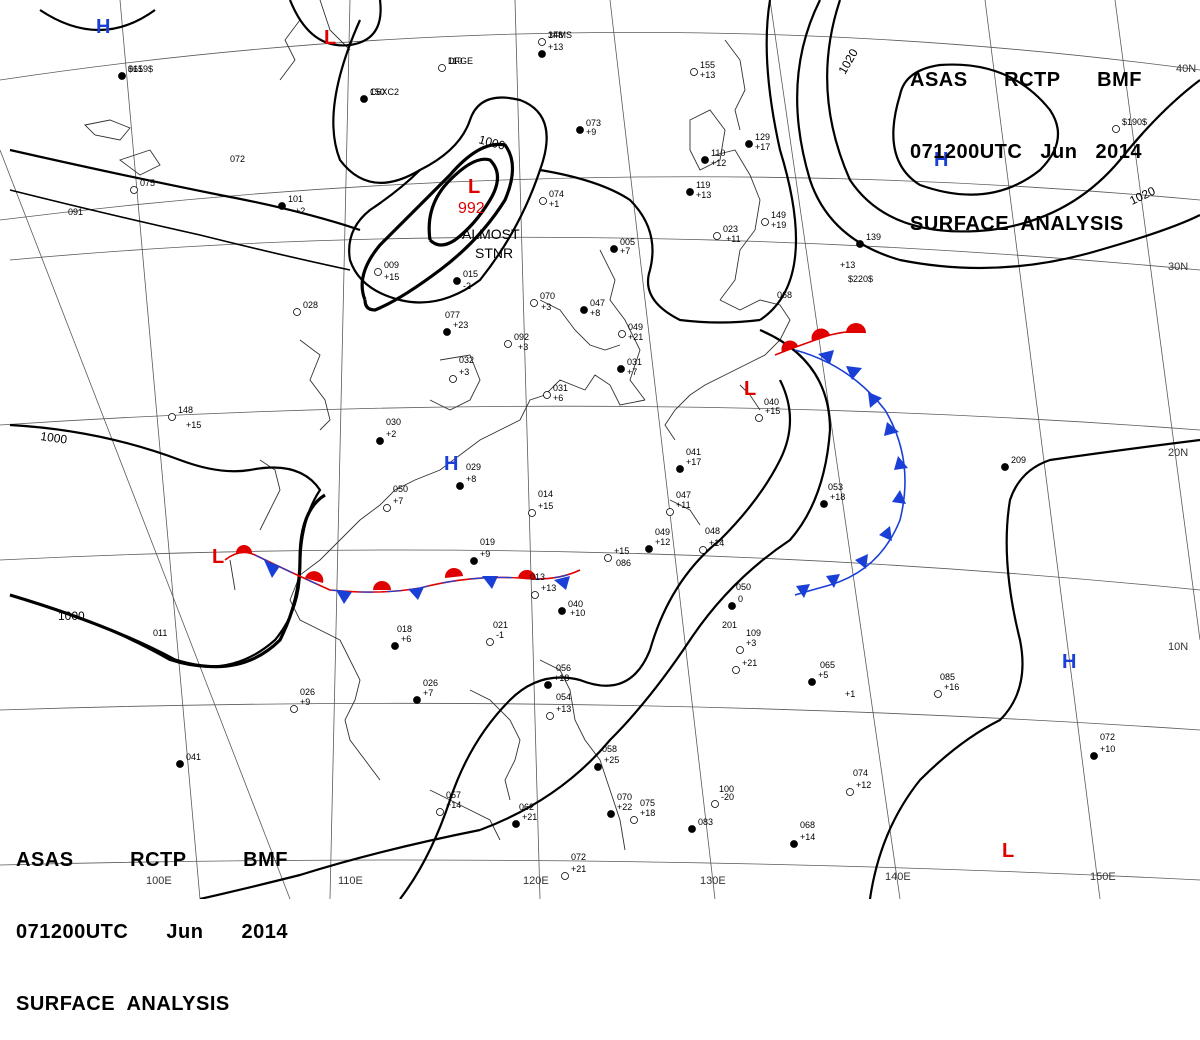 Image resolution: width=1200 pixels, height=1040 pixels. I want to click on station-value: 3FMS, so click(560, 35).